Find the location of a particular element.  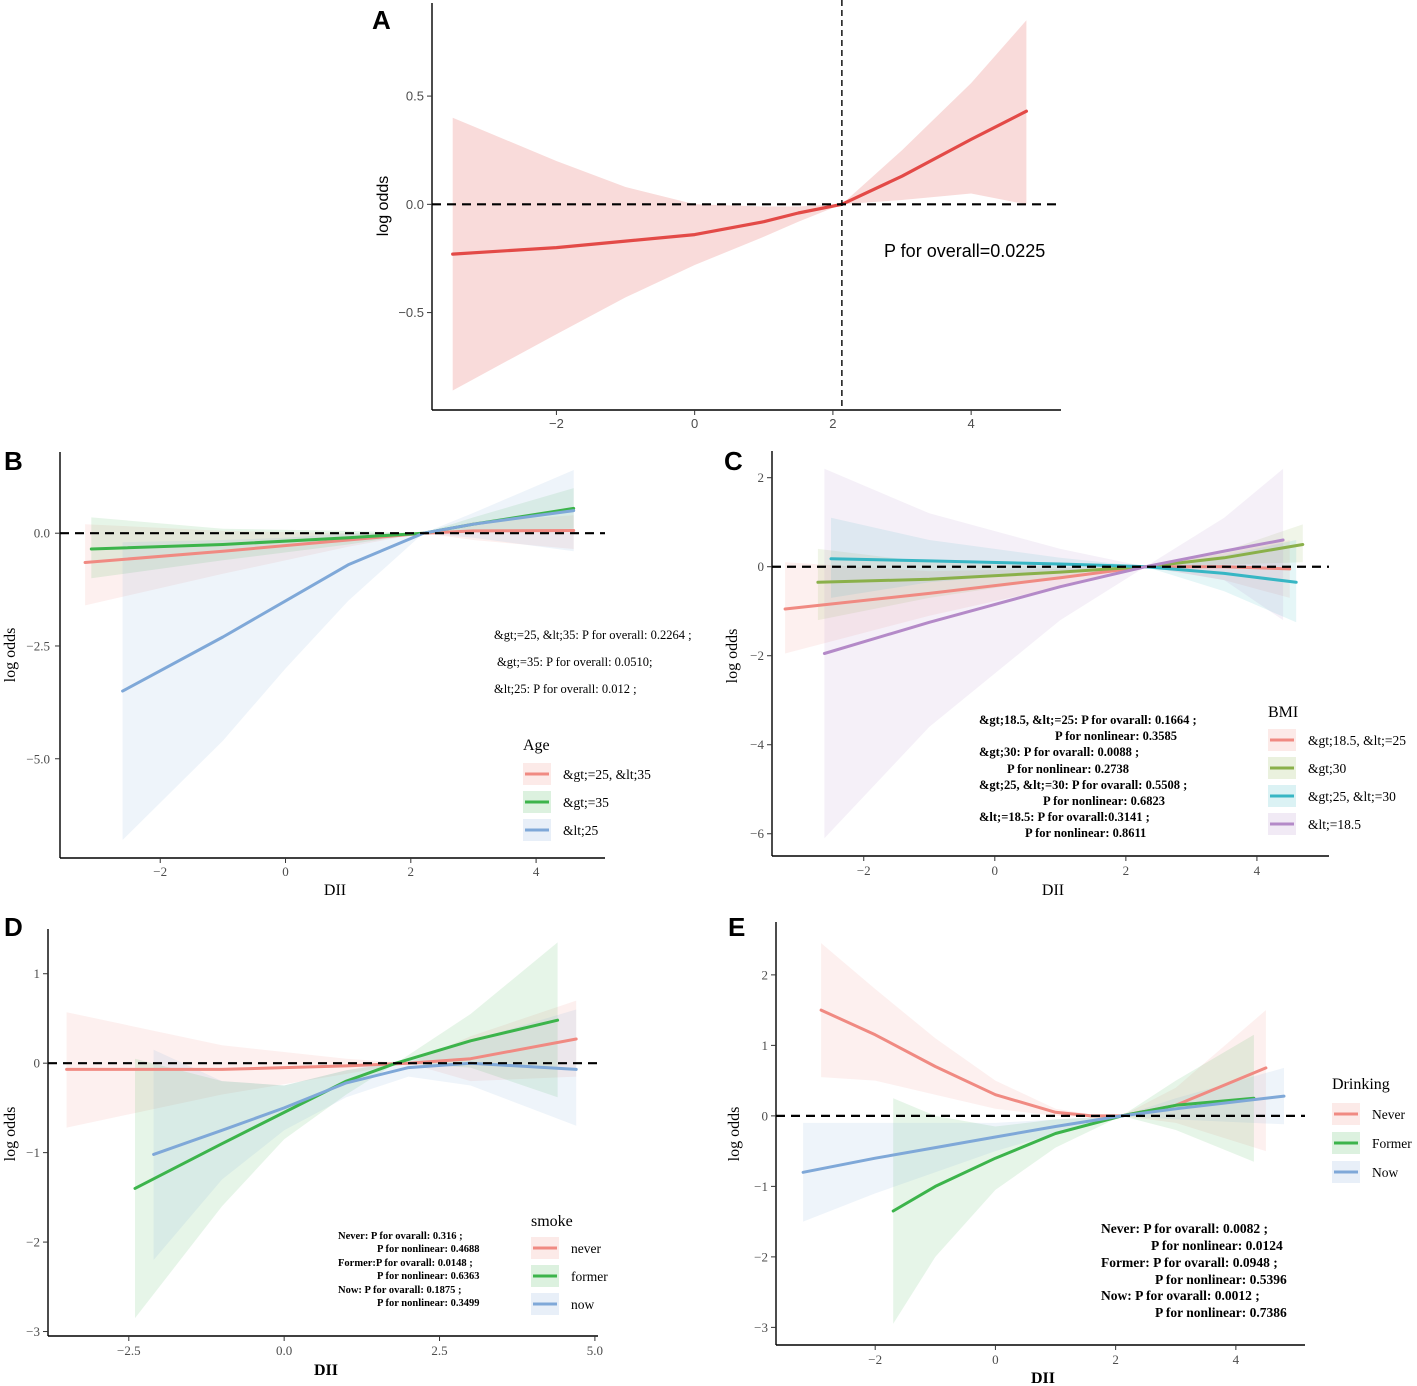

legend-d: smoke never former now is located at coordinates (569, 1264).